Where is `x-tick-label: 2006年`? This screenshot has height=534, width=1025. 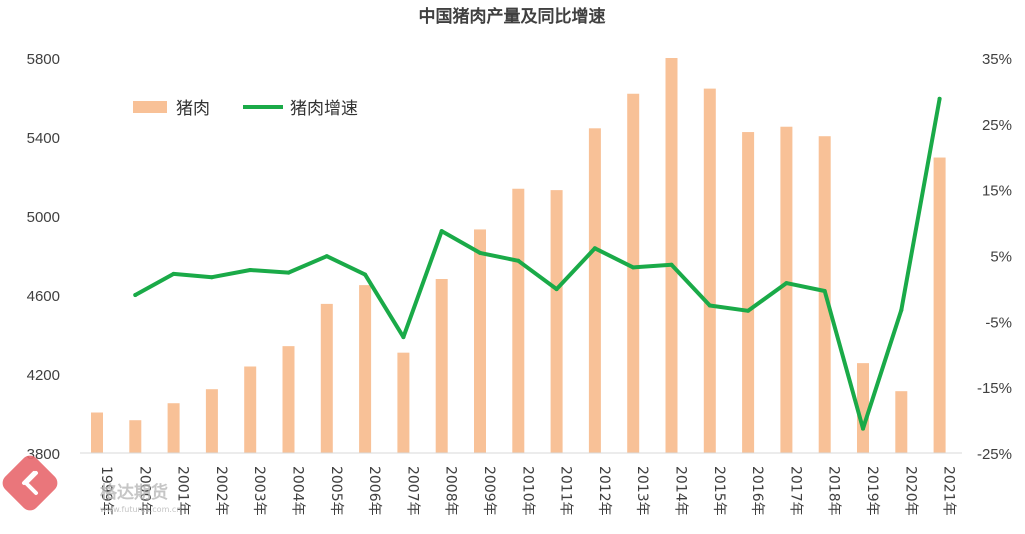 x-tick-label: 2006年 is located at coordinates (374, 491).